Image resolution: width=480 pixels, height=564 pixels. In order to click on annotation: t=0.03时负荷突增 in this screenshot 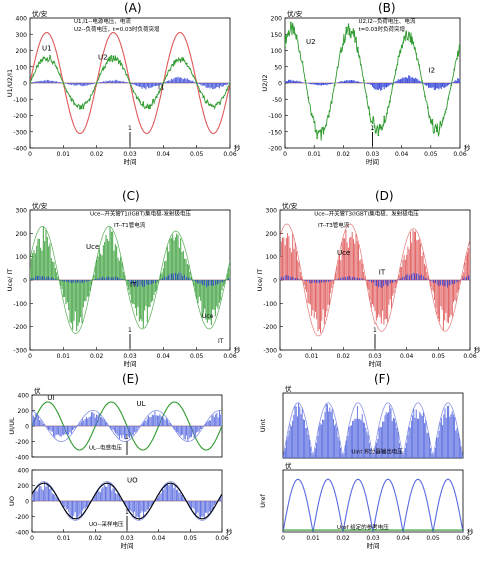, I will do `click(382, 29)`.